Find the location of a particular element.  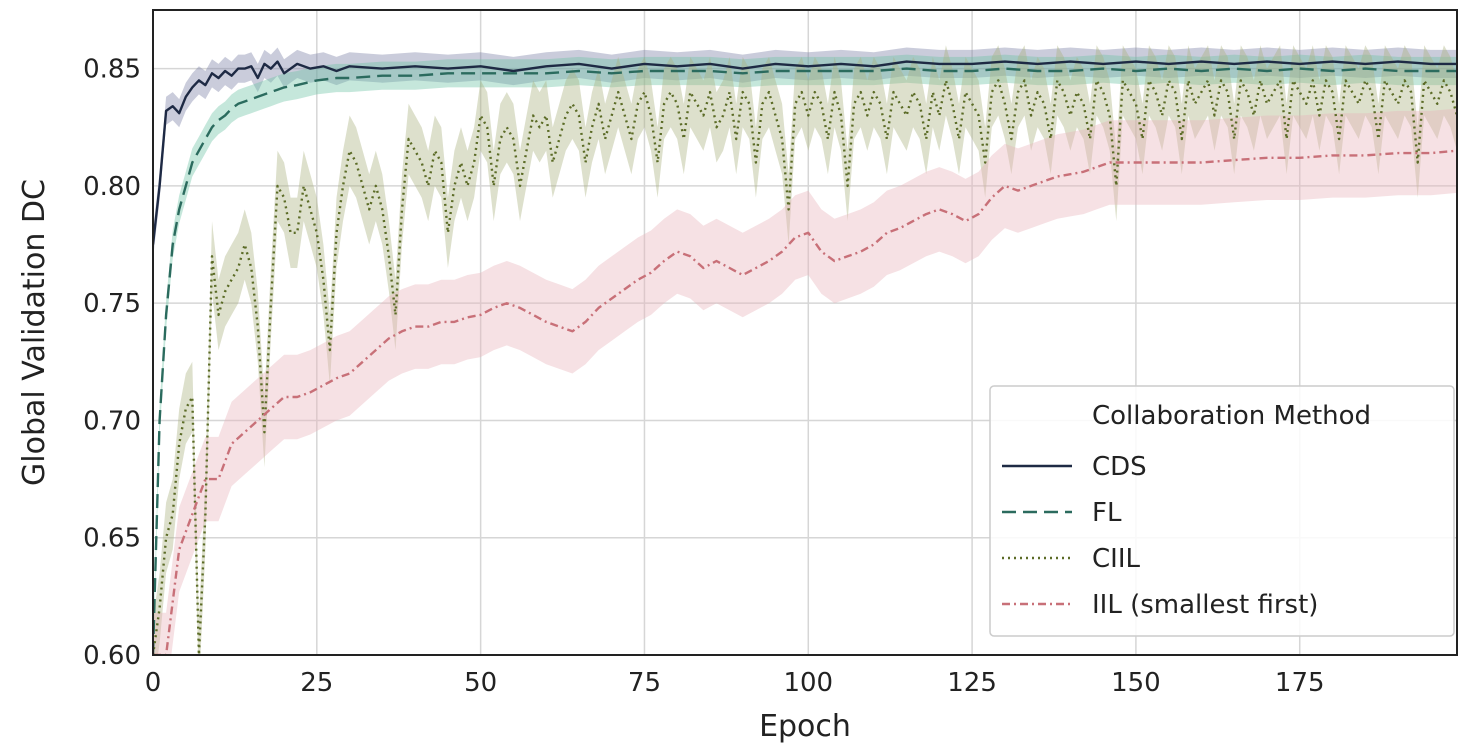

y-axis-title: Global Validation DC is located at coordinates (34, 332).